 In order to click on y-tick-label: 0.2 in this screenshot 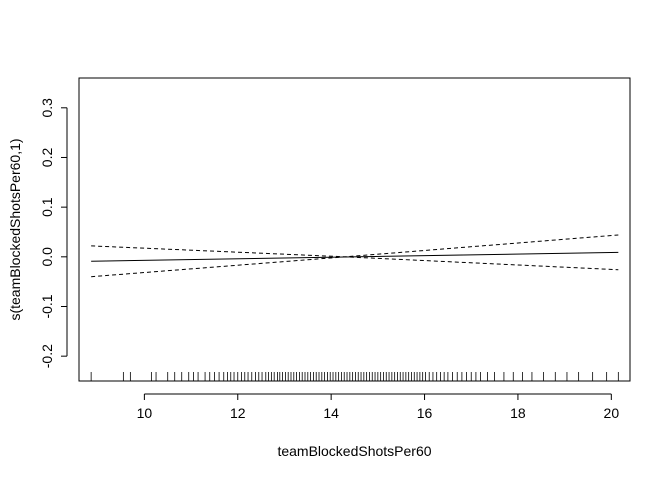, I will do `click(47, 158)`.